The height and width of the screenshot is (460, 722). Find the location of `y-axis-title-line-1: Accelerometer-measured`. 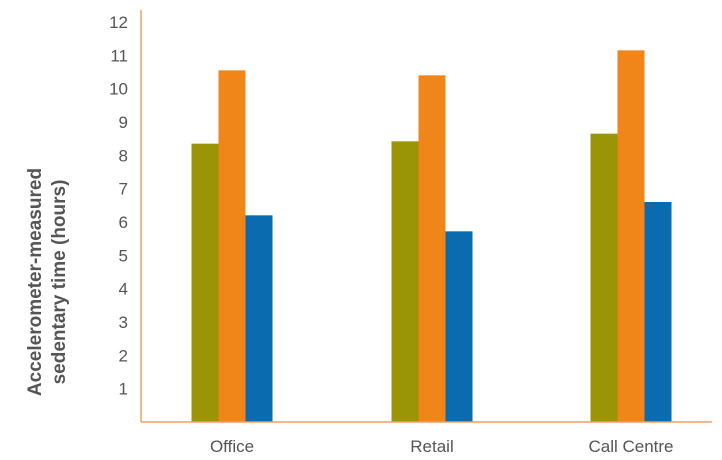

y-axis-title-line-1: Accelerometer-measured is located at coordinates (35, 282).